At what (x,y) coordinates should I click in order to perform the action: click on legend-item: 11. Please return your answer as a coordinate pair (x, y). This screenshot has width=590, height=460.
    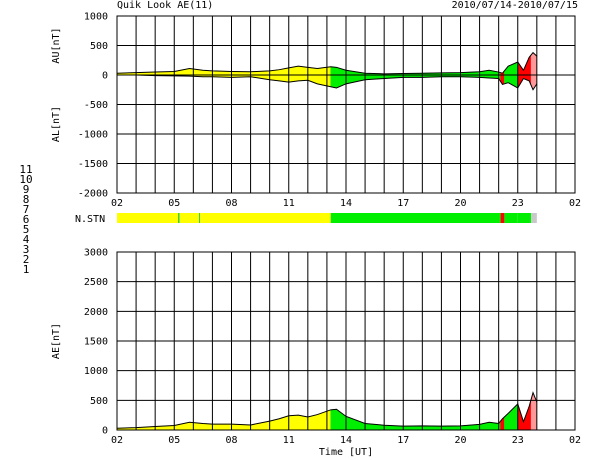
    Looking at the image, I should click on (25, 169).